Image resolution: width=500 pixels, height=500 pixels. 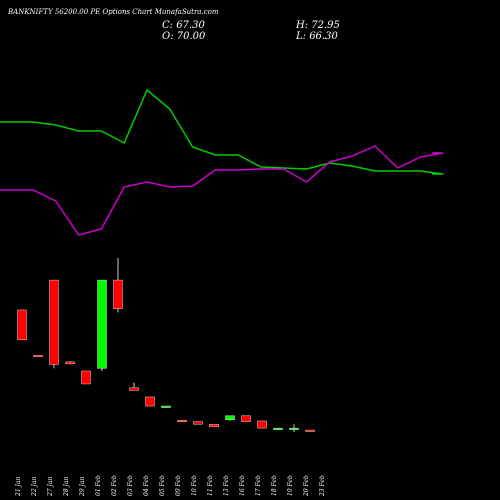 What do you see at coordinates (146, 485) in the screenshot?
I see `x-tick-label: 04 Feb` at bounding box center [146, 485].